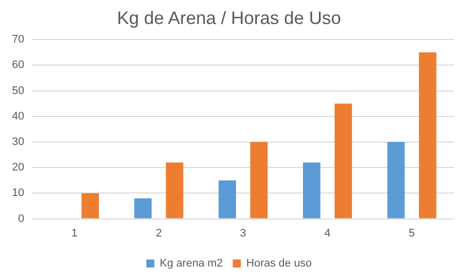 The image size is (462, 279). What do you see at coordinates (159, 233) in the screenshot?
I see `x-tick-label: 2` at bounding box center [159, 233].